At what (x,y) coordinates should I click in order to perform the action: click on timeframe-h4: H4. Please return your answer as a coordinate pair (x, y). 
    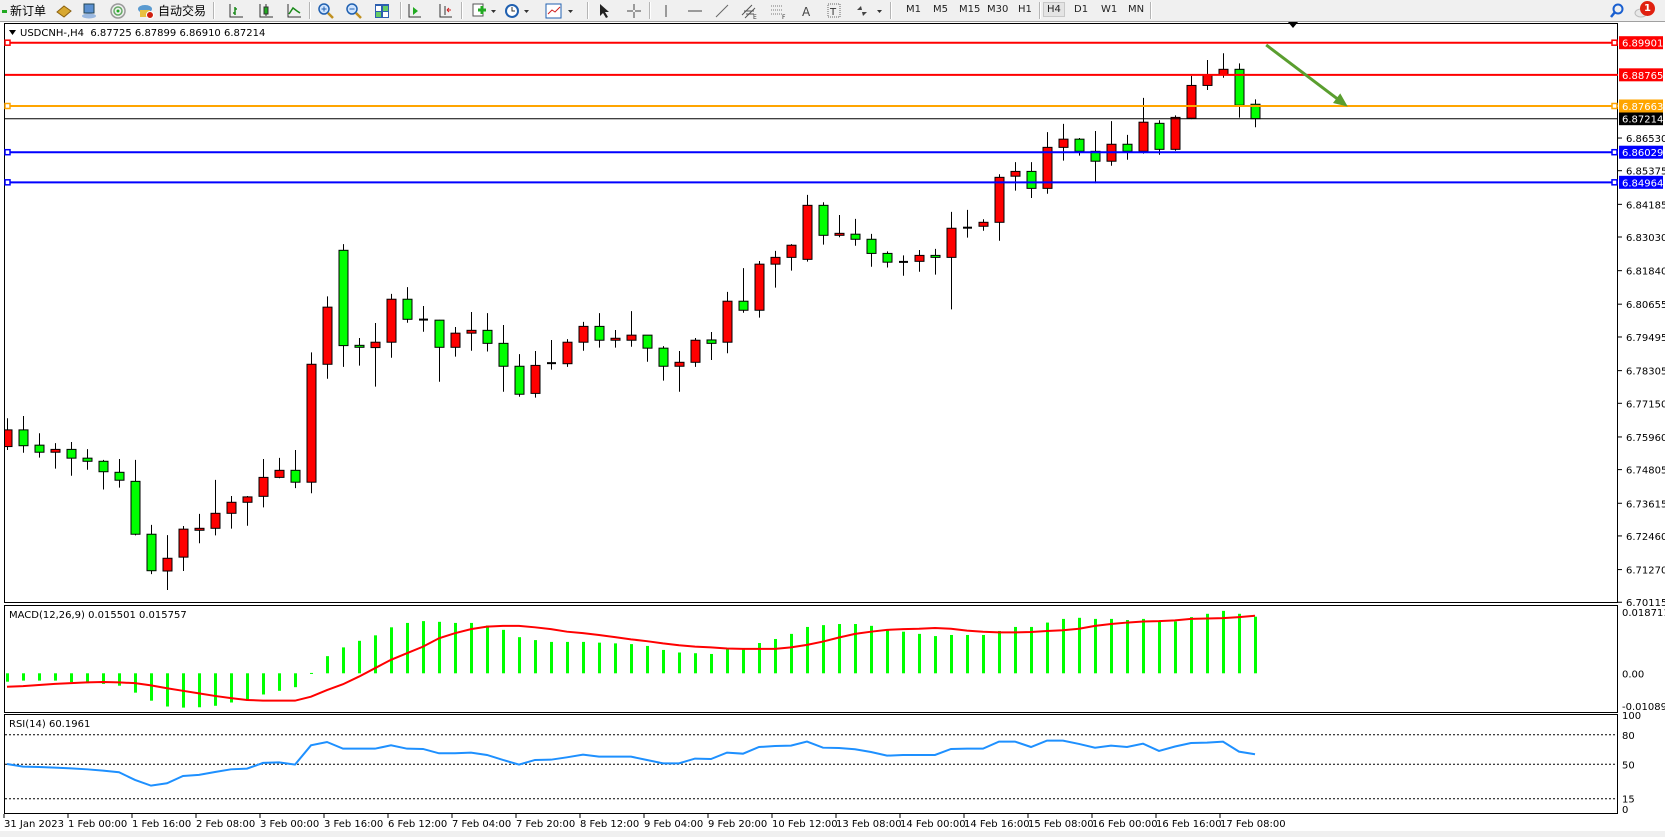
    Looking at the image, I should click on (1054, 9).